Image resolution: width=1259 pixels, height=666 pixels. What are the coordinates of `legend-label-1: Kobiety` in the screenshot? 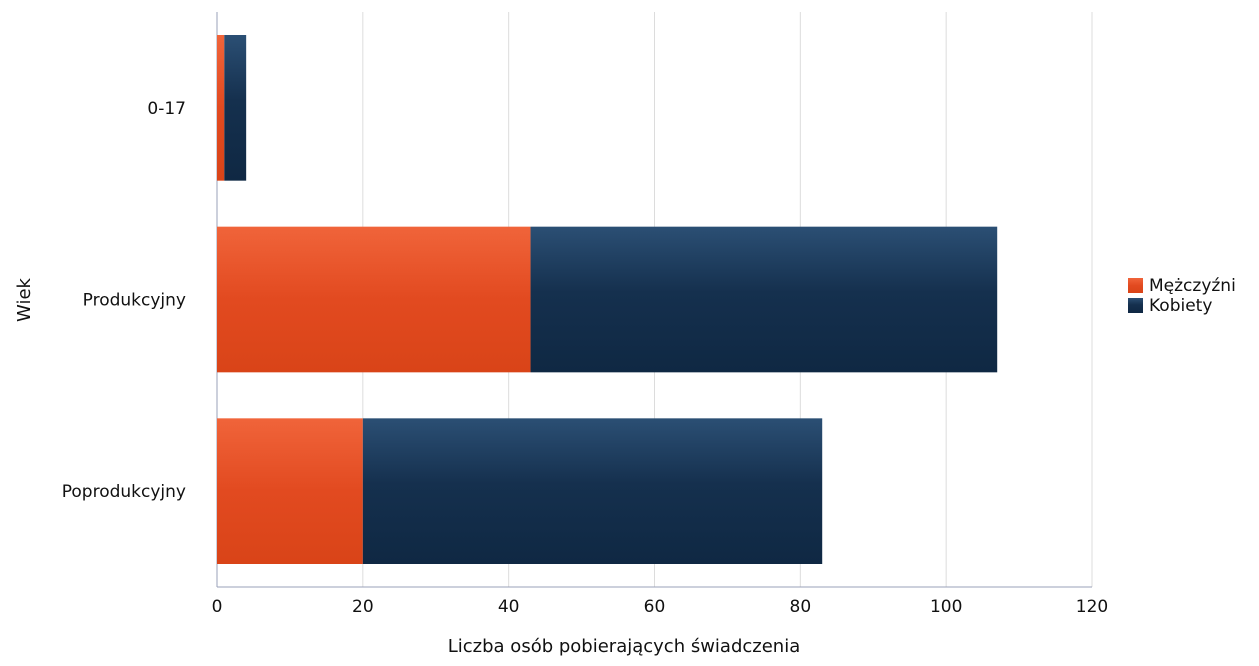 It's located at (1180, 306).